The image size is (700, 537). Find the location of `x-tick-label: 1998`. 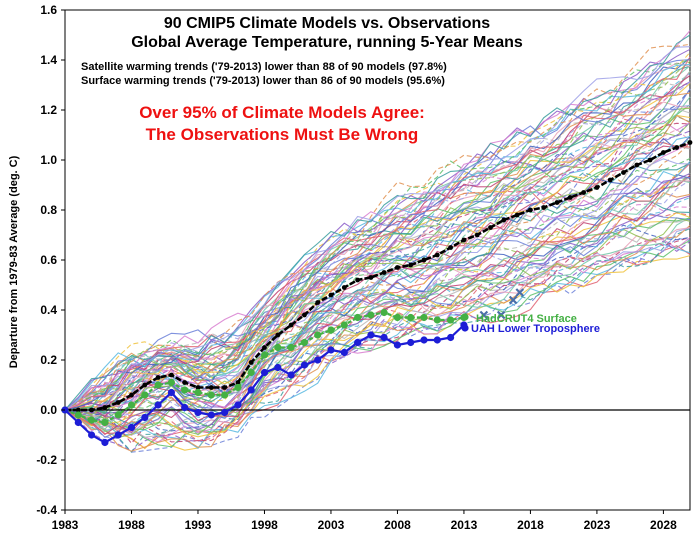

x-tick-label: 1998 is located at coordinates (264, 525).